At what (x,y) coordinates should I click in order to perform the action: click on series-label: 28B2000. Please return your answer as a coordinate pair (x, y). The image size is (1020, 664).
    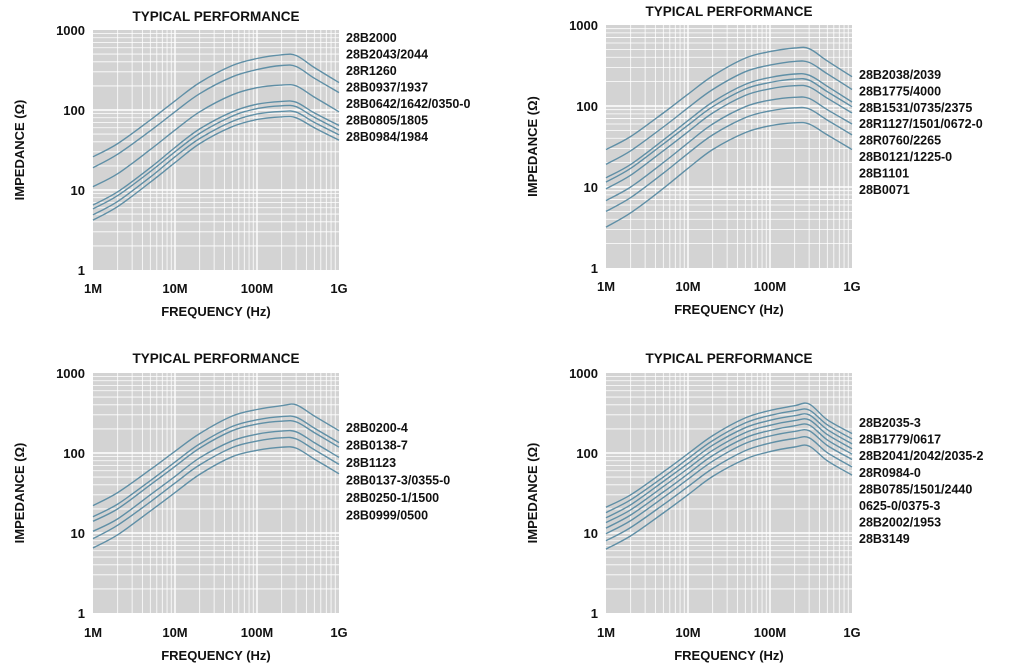
    Looking at the image, I should click on (371, 38).